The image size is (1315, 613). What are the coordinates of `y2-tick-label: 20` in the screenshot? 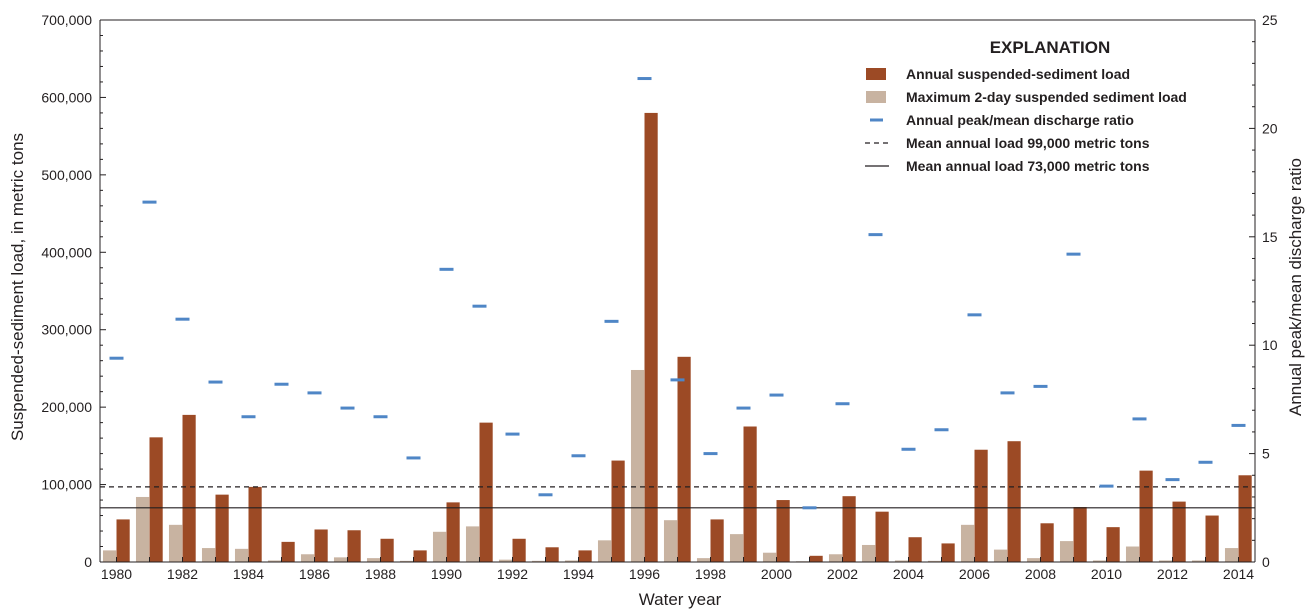 It's located at (1270, 128).